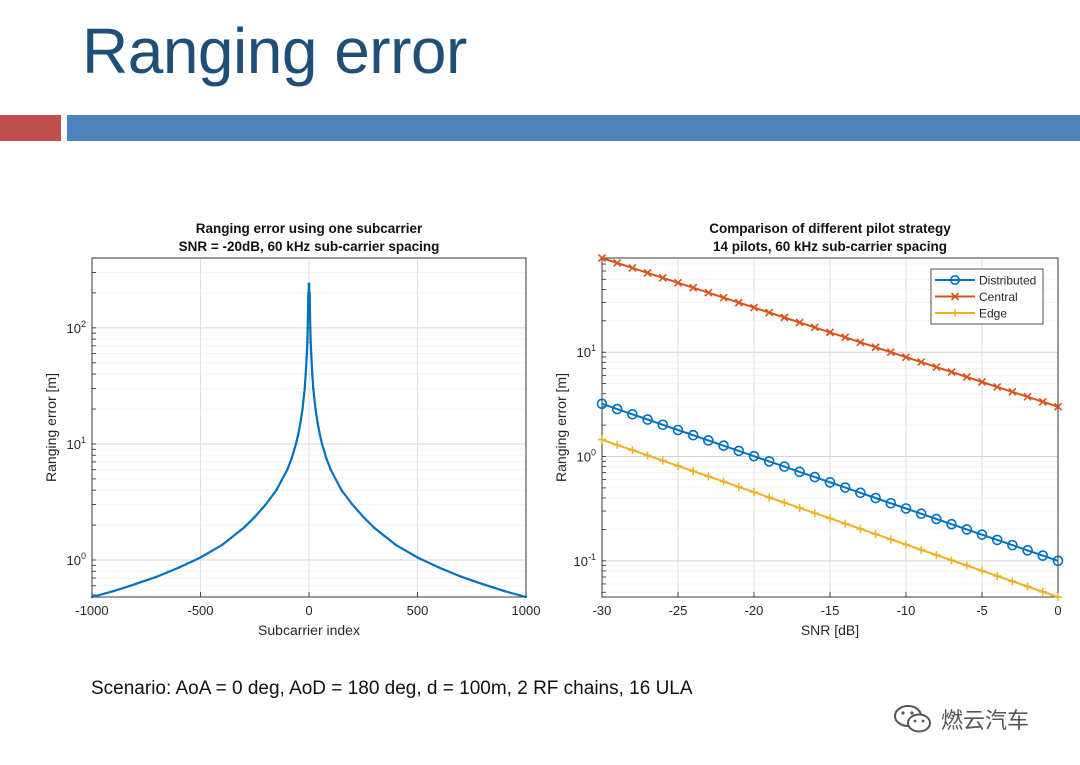 Image resolution: width=1080 pixels, height=765 pixels. I want to click on left-x-tick-label: 0, so click(308, 610).